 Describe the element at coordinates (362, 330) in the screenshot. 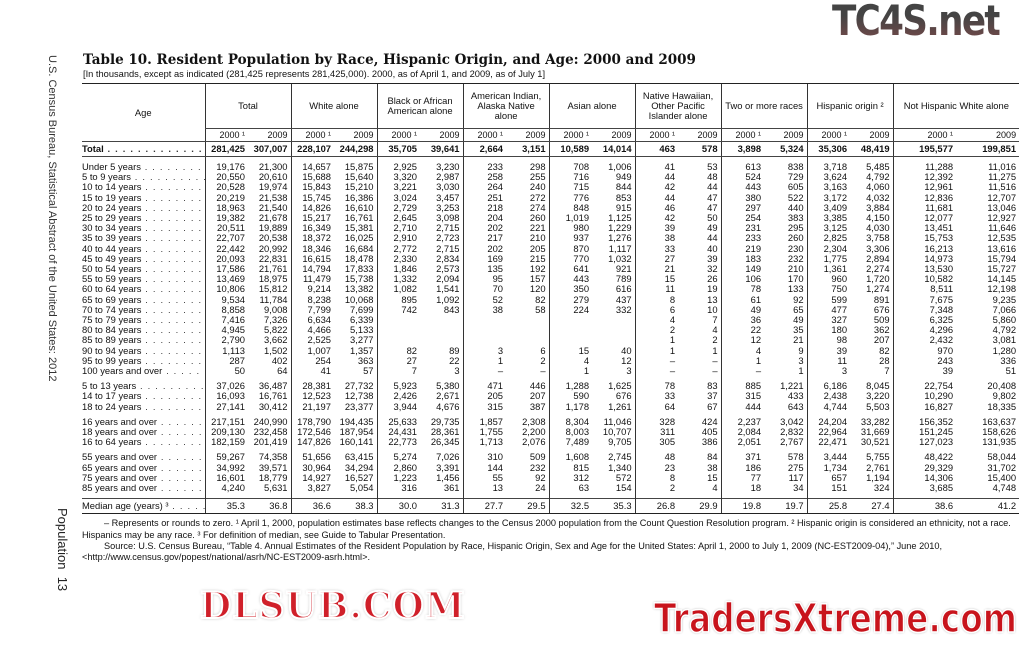

I see `table-cell: 5,133` at that location.